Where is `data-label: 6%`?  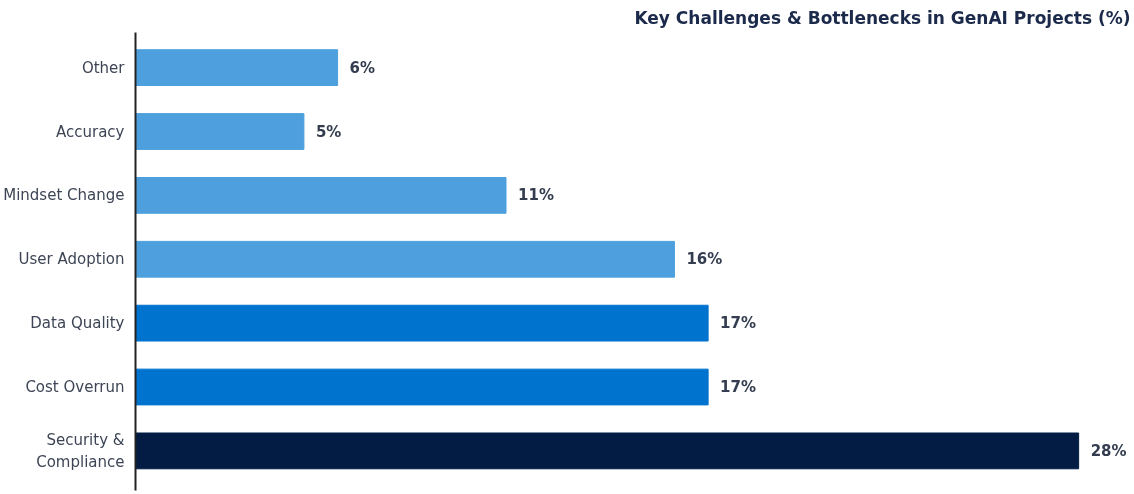 data-label: 6% is located at coordinates (362, 67).